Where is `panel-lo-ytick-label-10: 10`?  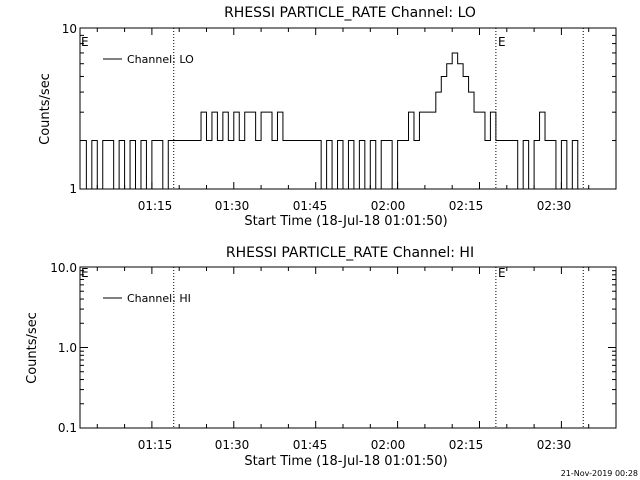 panel-lo-ytick-label-10: 10 is located at coordinates (69, 29).